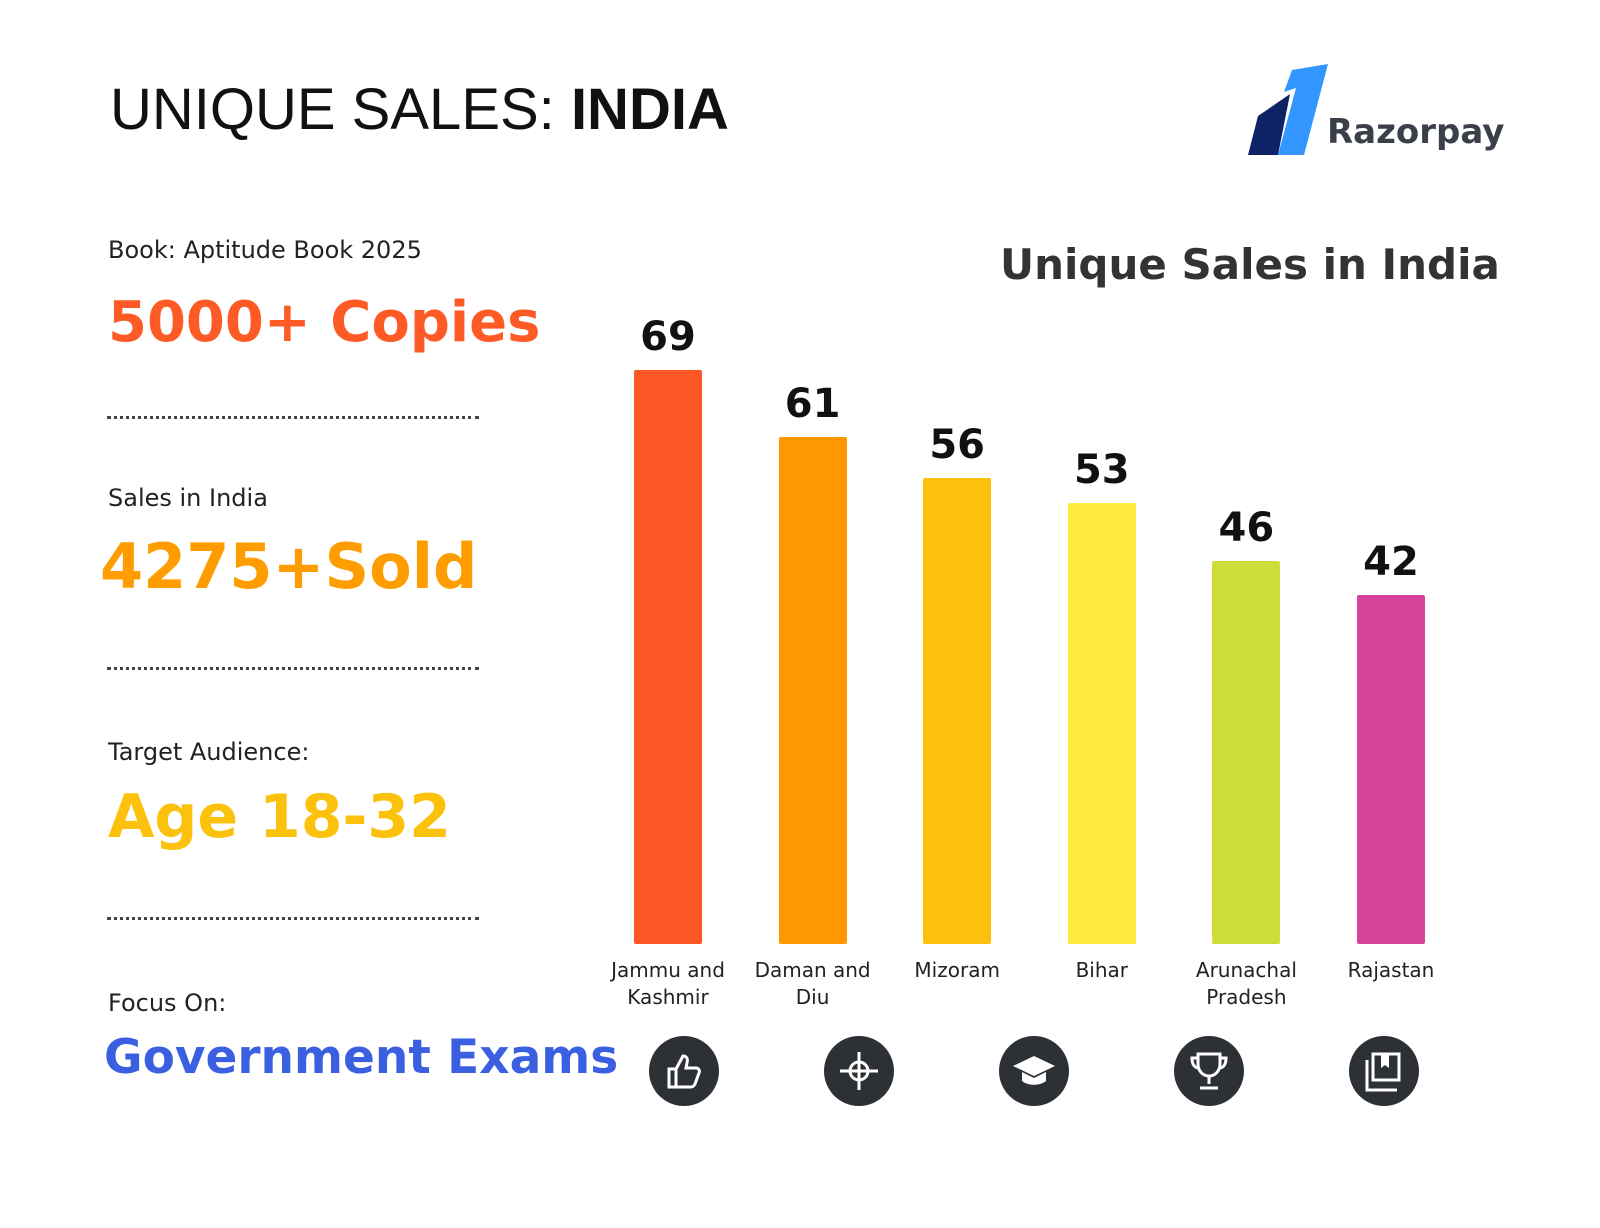 Image resolution: width=1600 pixels, height=1228 pixels. I want to click on chart-title: Unique Sales in India, so click(1250, 264).